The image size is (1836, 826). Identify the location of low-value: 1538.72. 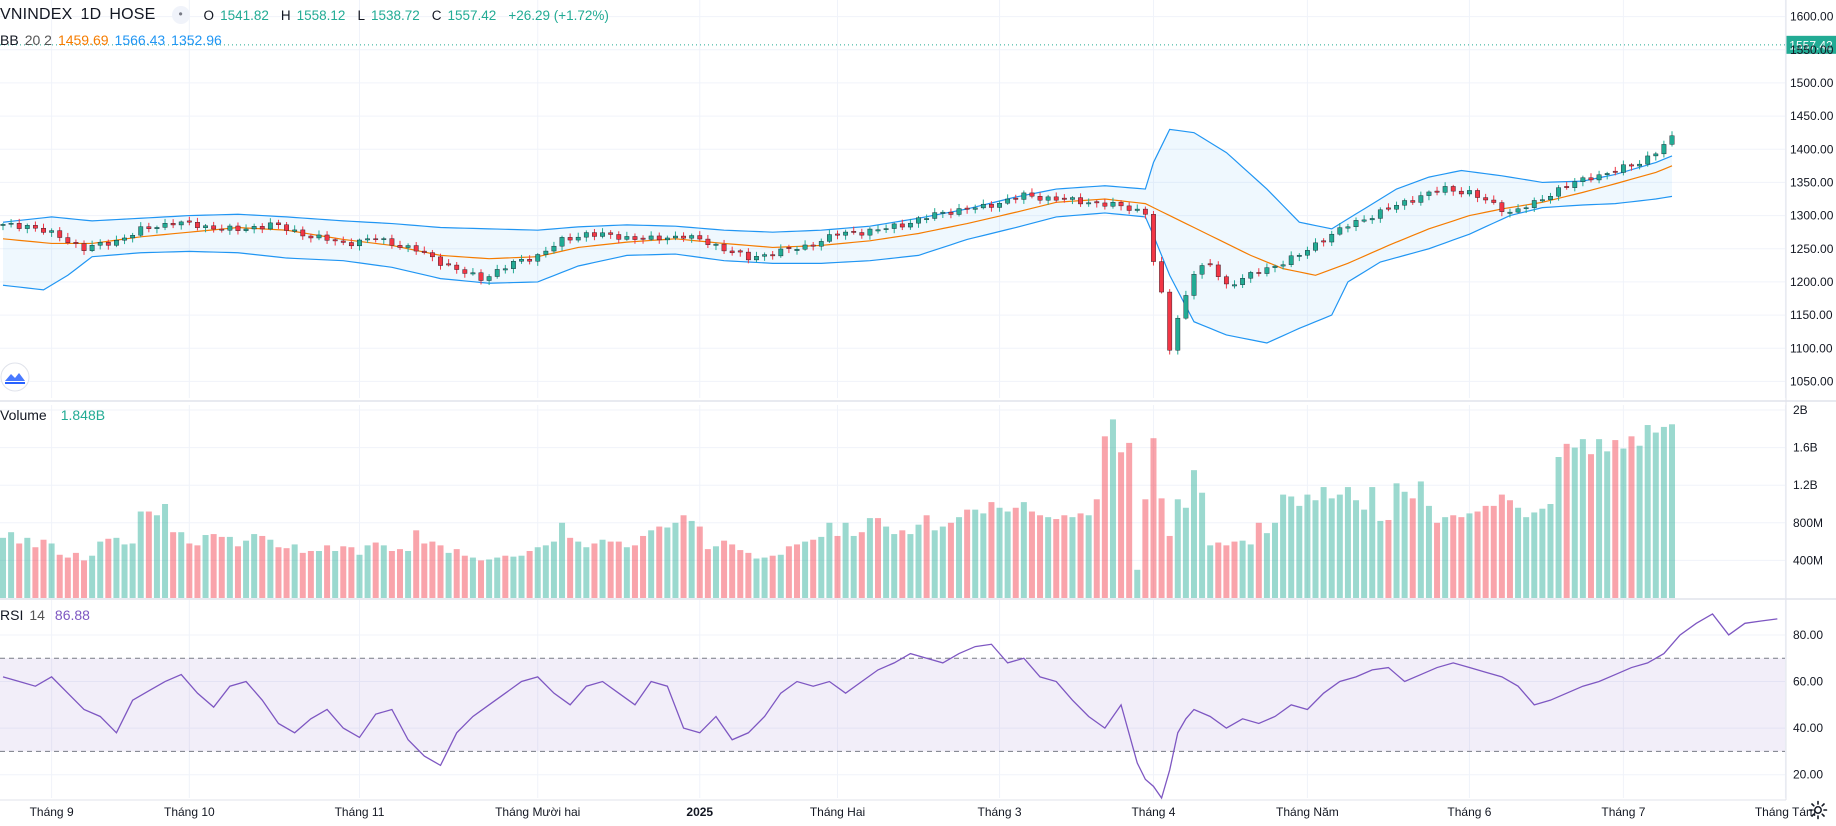
(395, 15).